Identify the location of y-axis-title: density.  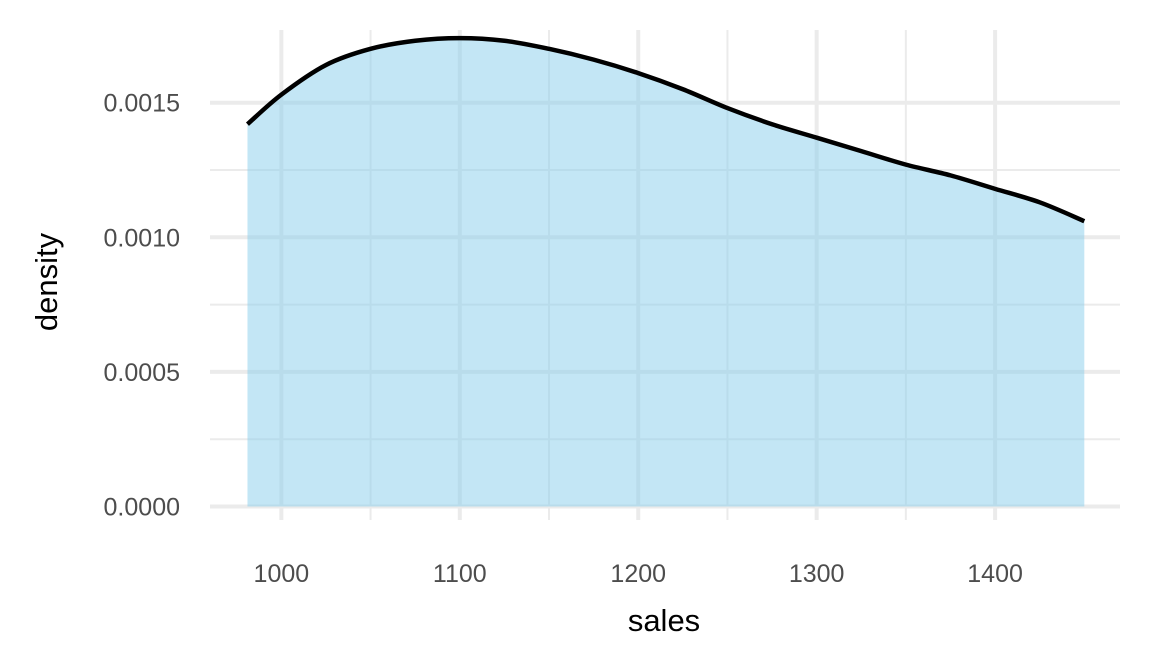
(46, 281).